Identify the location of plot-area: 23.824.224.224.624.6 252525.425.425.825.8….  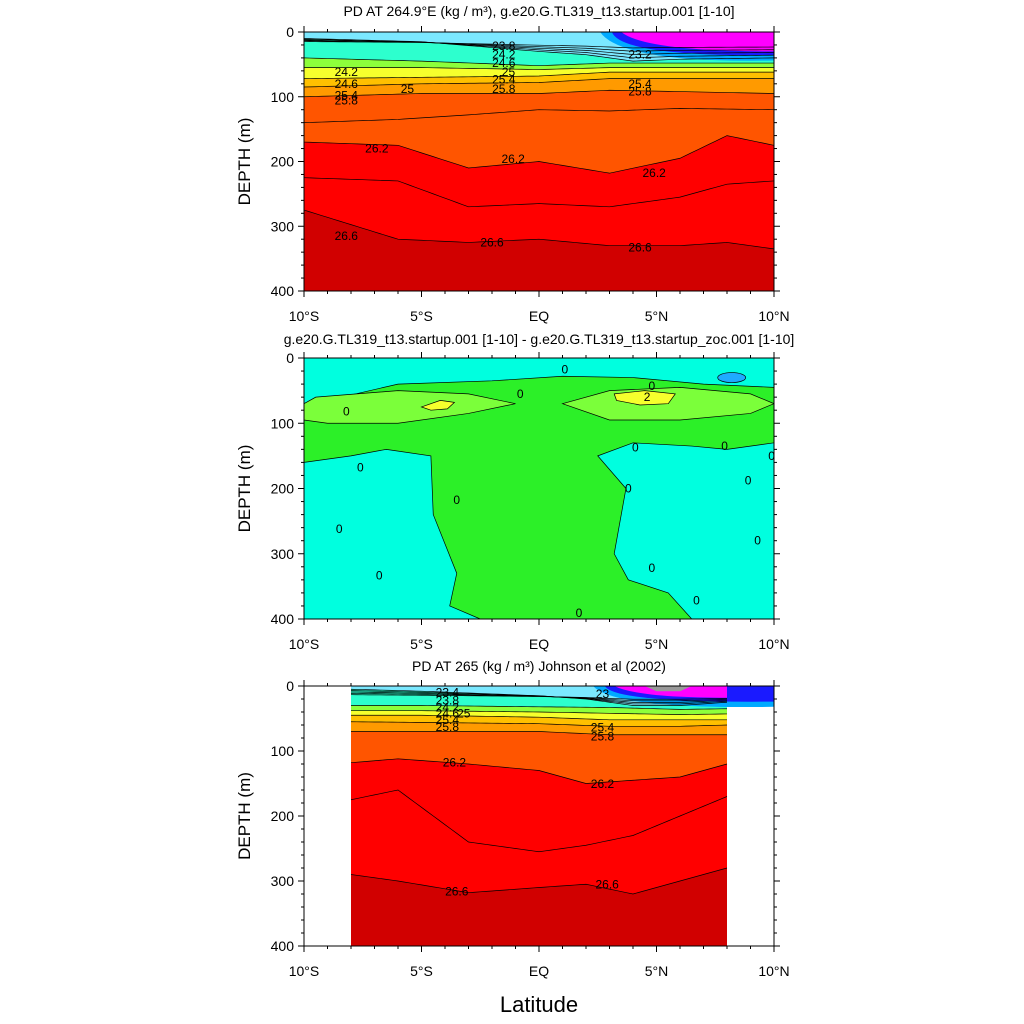
(539, 161).